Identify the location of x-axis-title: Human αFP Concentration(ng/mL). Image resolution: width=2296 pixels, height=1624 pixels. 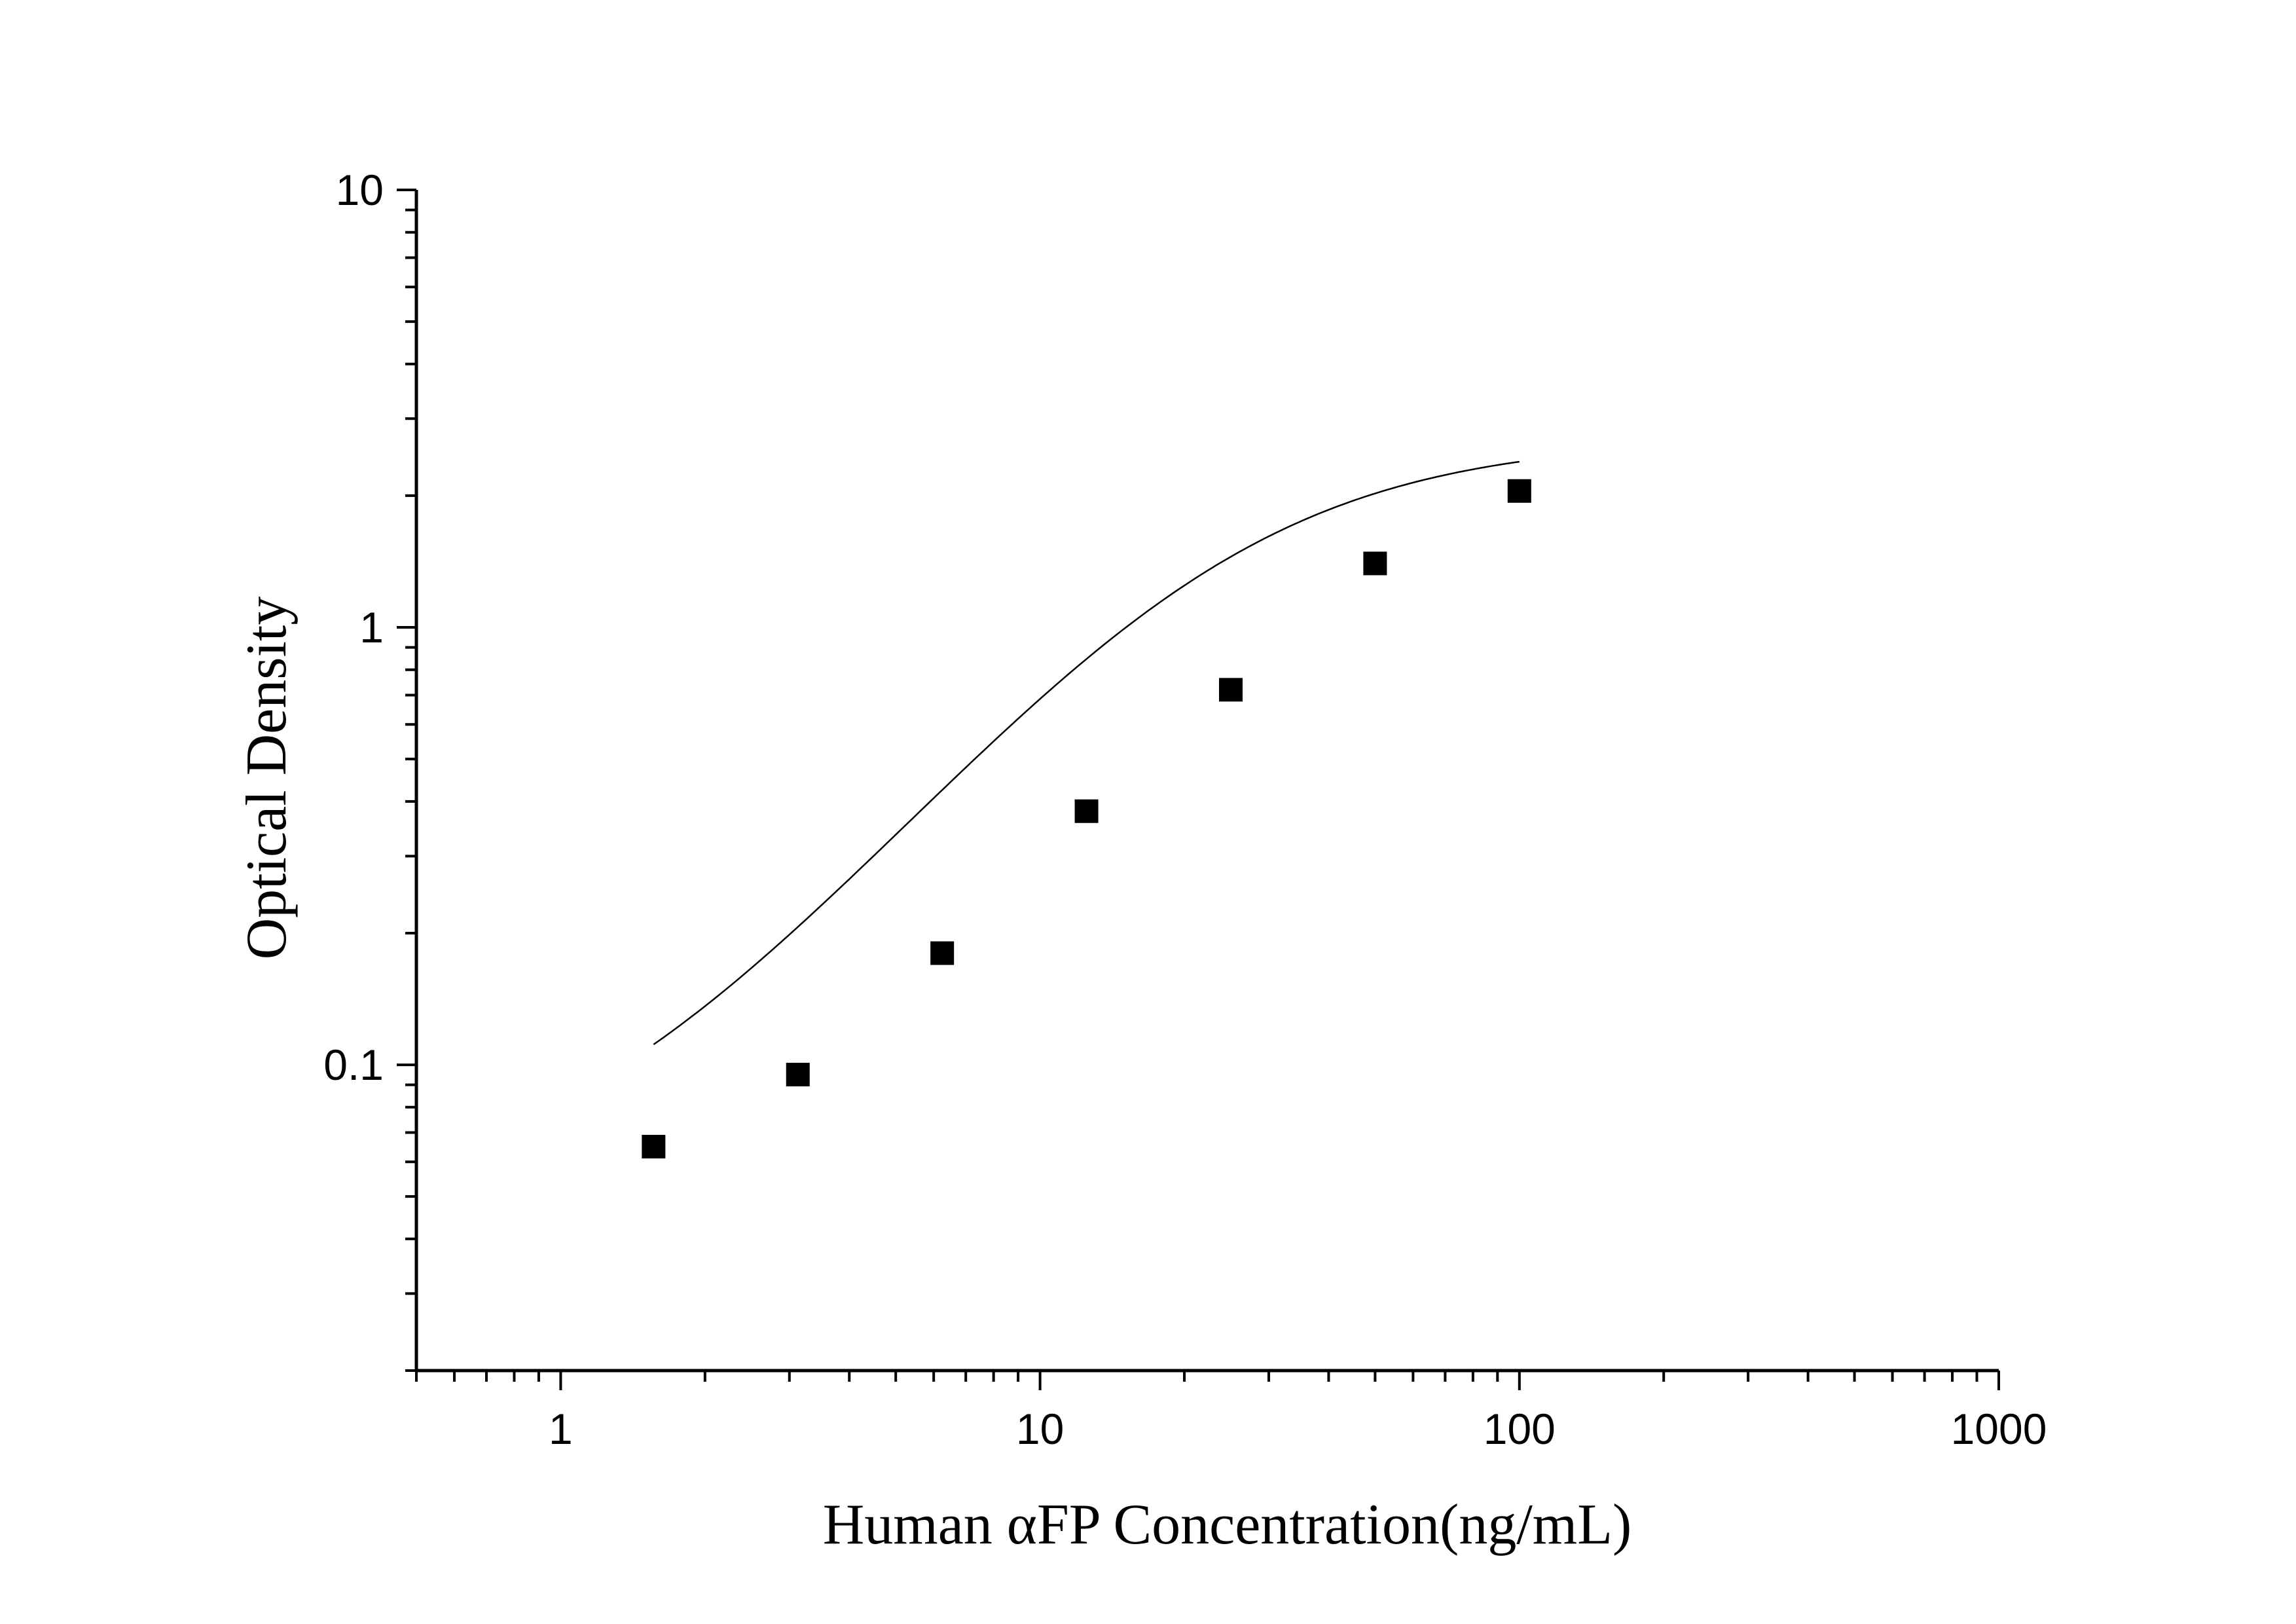
(1227, 1525).